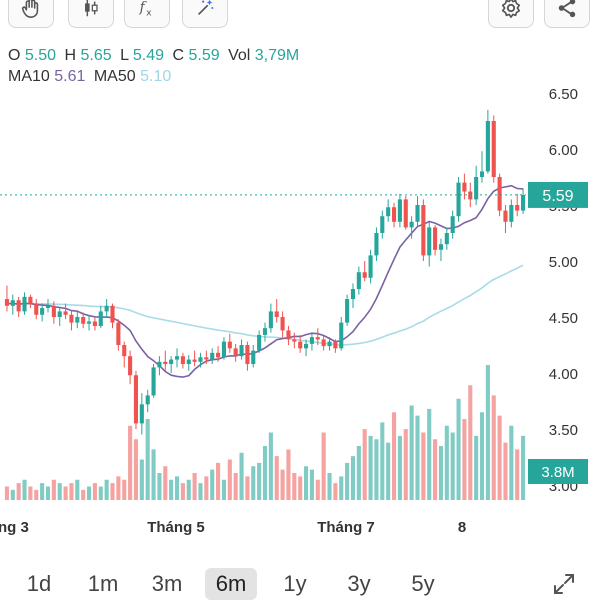 The image size is (600, 600). What do you see at coordinates (40, 55) in the screenshot?
I see `open-value: 5.50` at bounding box center [40, 55].